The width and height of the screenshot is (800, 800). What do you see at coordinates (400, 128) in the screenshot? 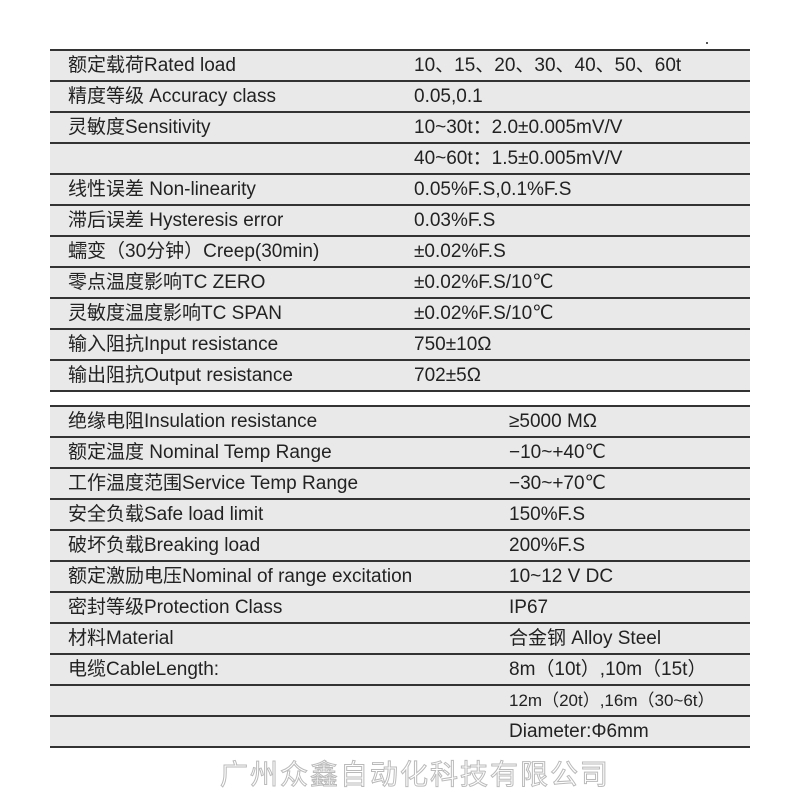
I see `spec-row: 灵敏度Sensitivity 10~30t：2.0±0.005mV/V` at bounding box center [400, 128].